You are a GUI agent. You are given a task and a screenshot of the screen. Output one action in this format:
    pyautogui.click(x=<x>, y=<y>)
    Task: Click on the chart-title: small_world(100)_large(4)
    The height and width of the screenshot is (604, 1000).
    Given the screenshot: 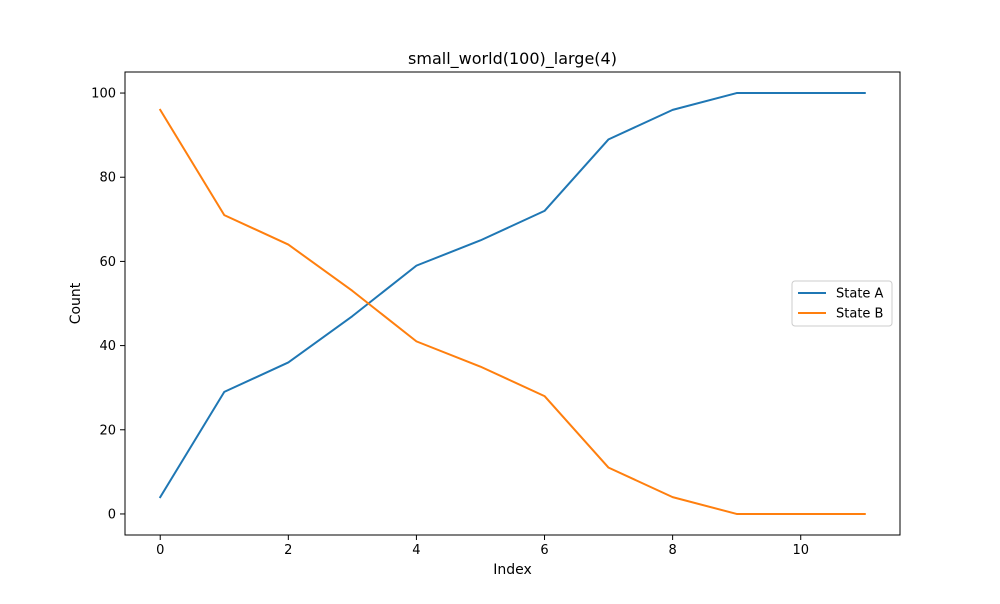 What is the action you would take?
    pyautogui.click(x=512, y=59)
    